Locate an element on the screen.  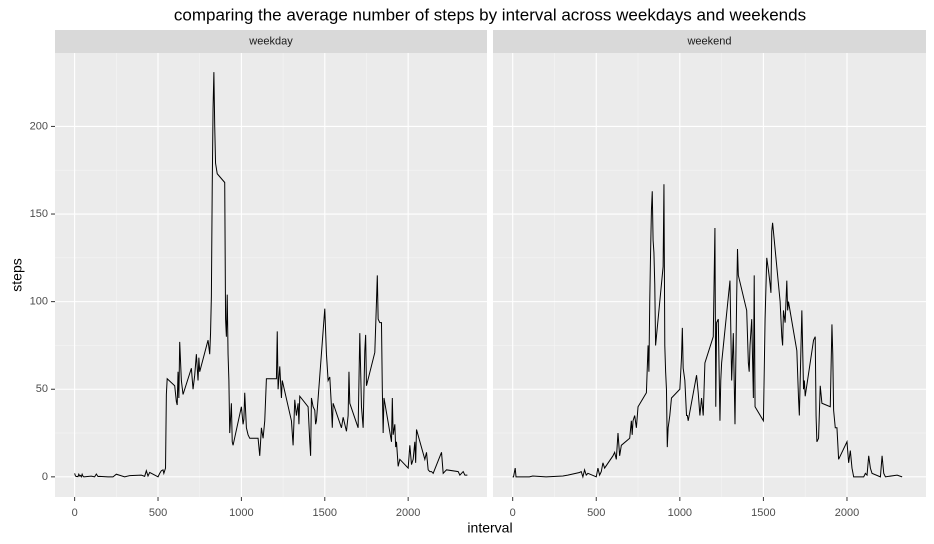
y-tick-label: 50 is located at coordinates (42, 389).